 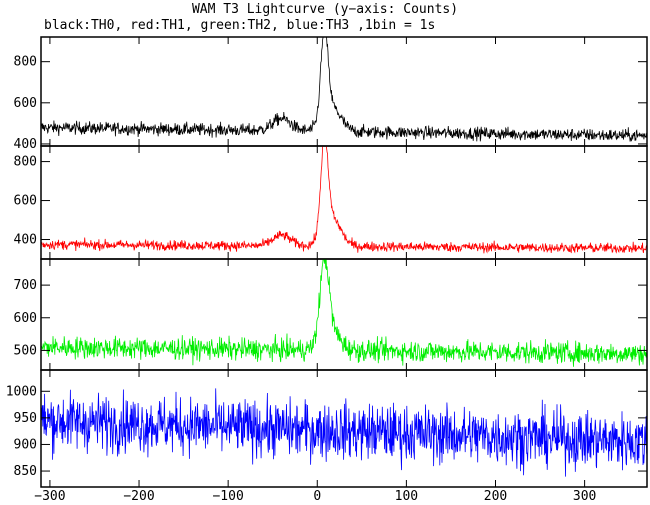 I want to click on x-tick-label: −300, so click(x=49, y=496).